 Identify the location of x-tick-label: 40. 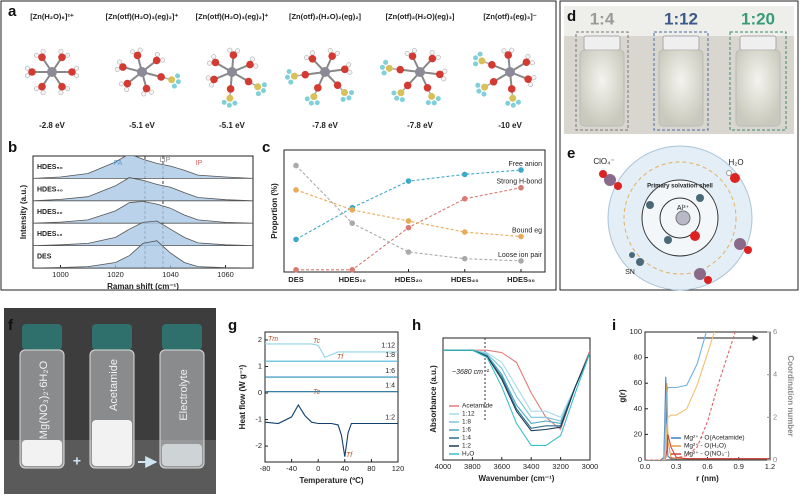
(345, 468).